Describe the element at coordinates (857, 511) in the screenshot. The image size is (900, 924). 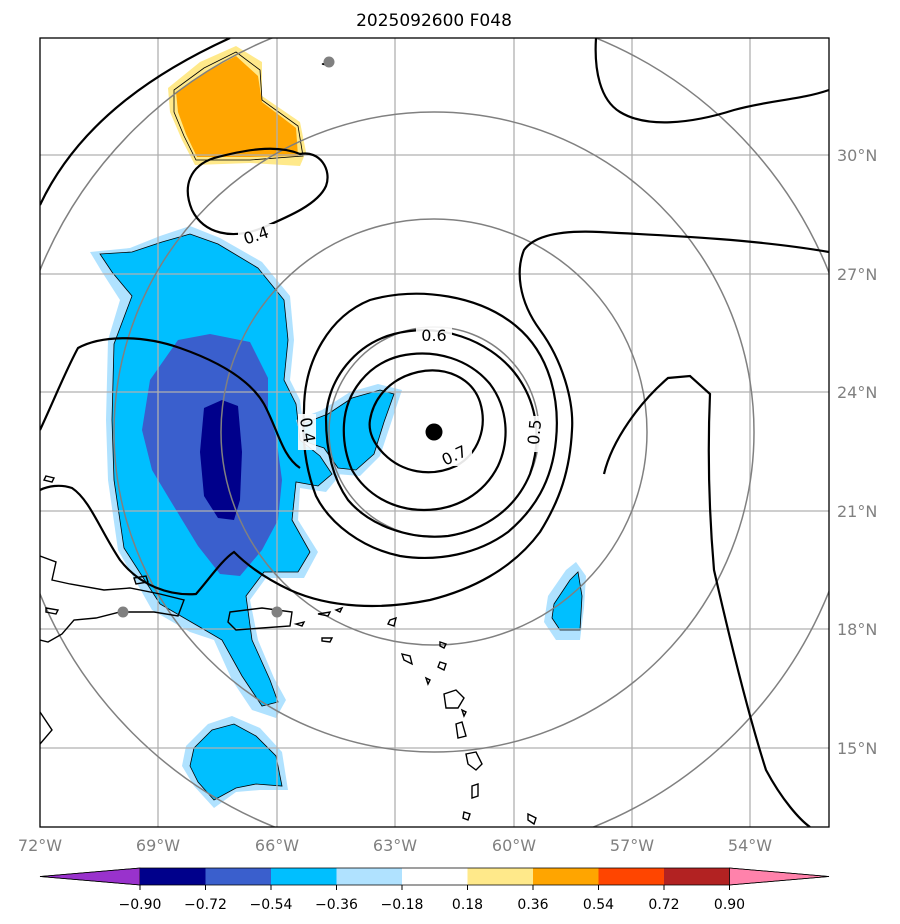
I see `lat-label: 21°N` at that location.